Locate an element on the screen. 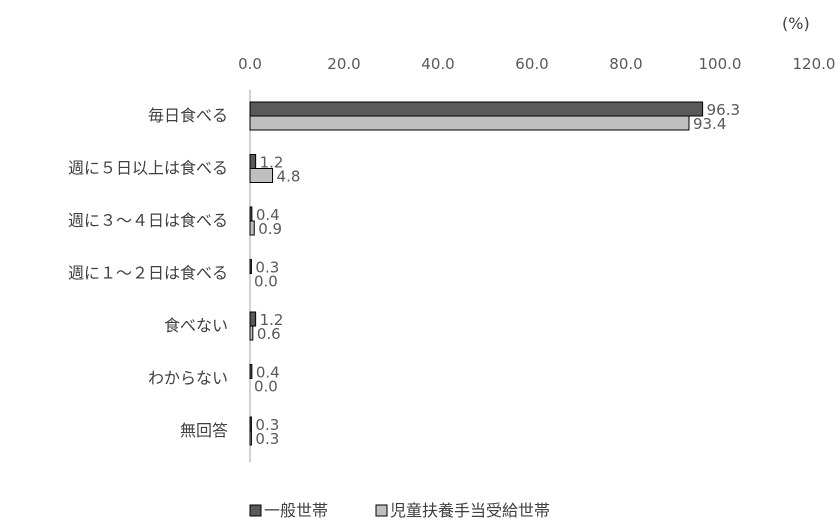 The width and height of the screenshot is (836, 526). category-label: 週に５日以上は食べる is located at coordinates (148, 168).